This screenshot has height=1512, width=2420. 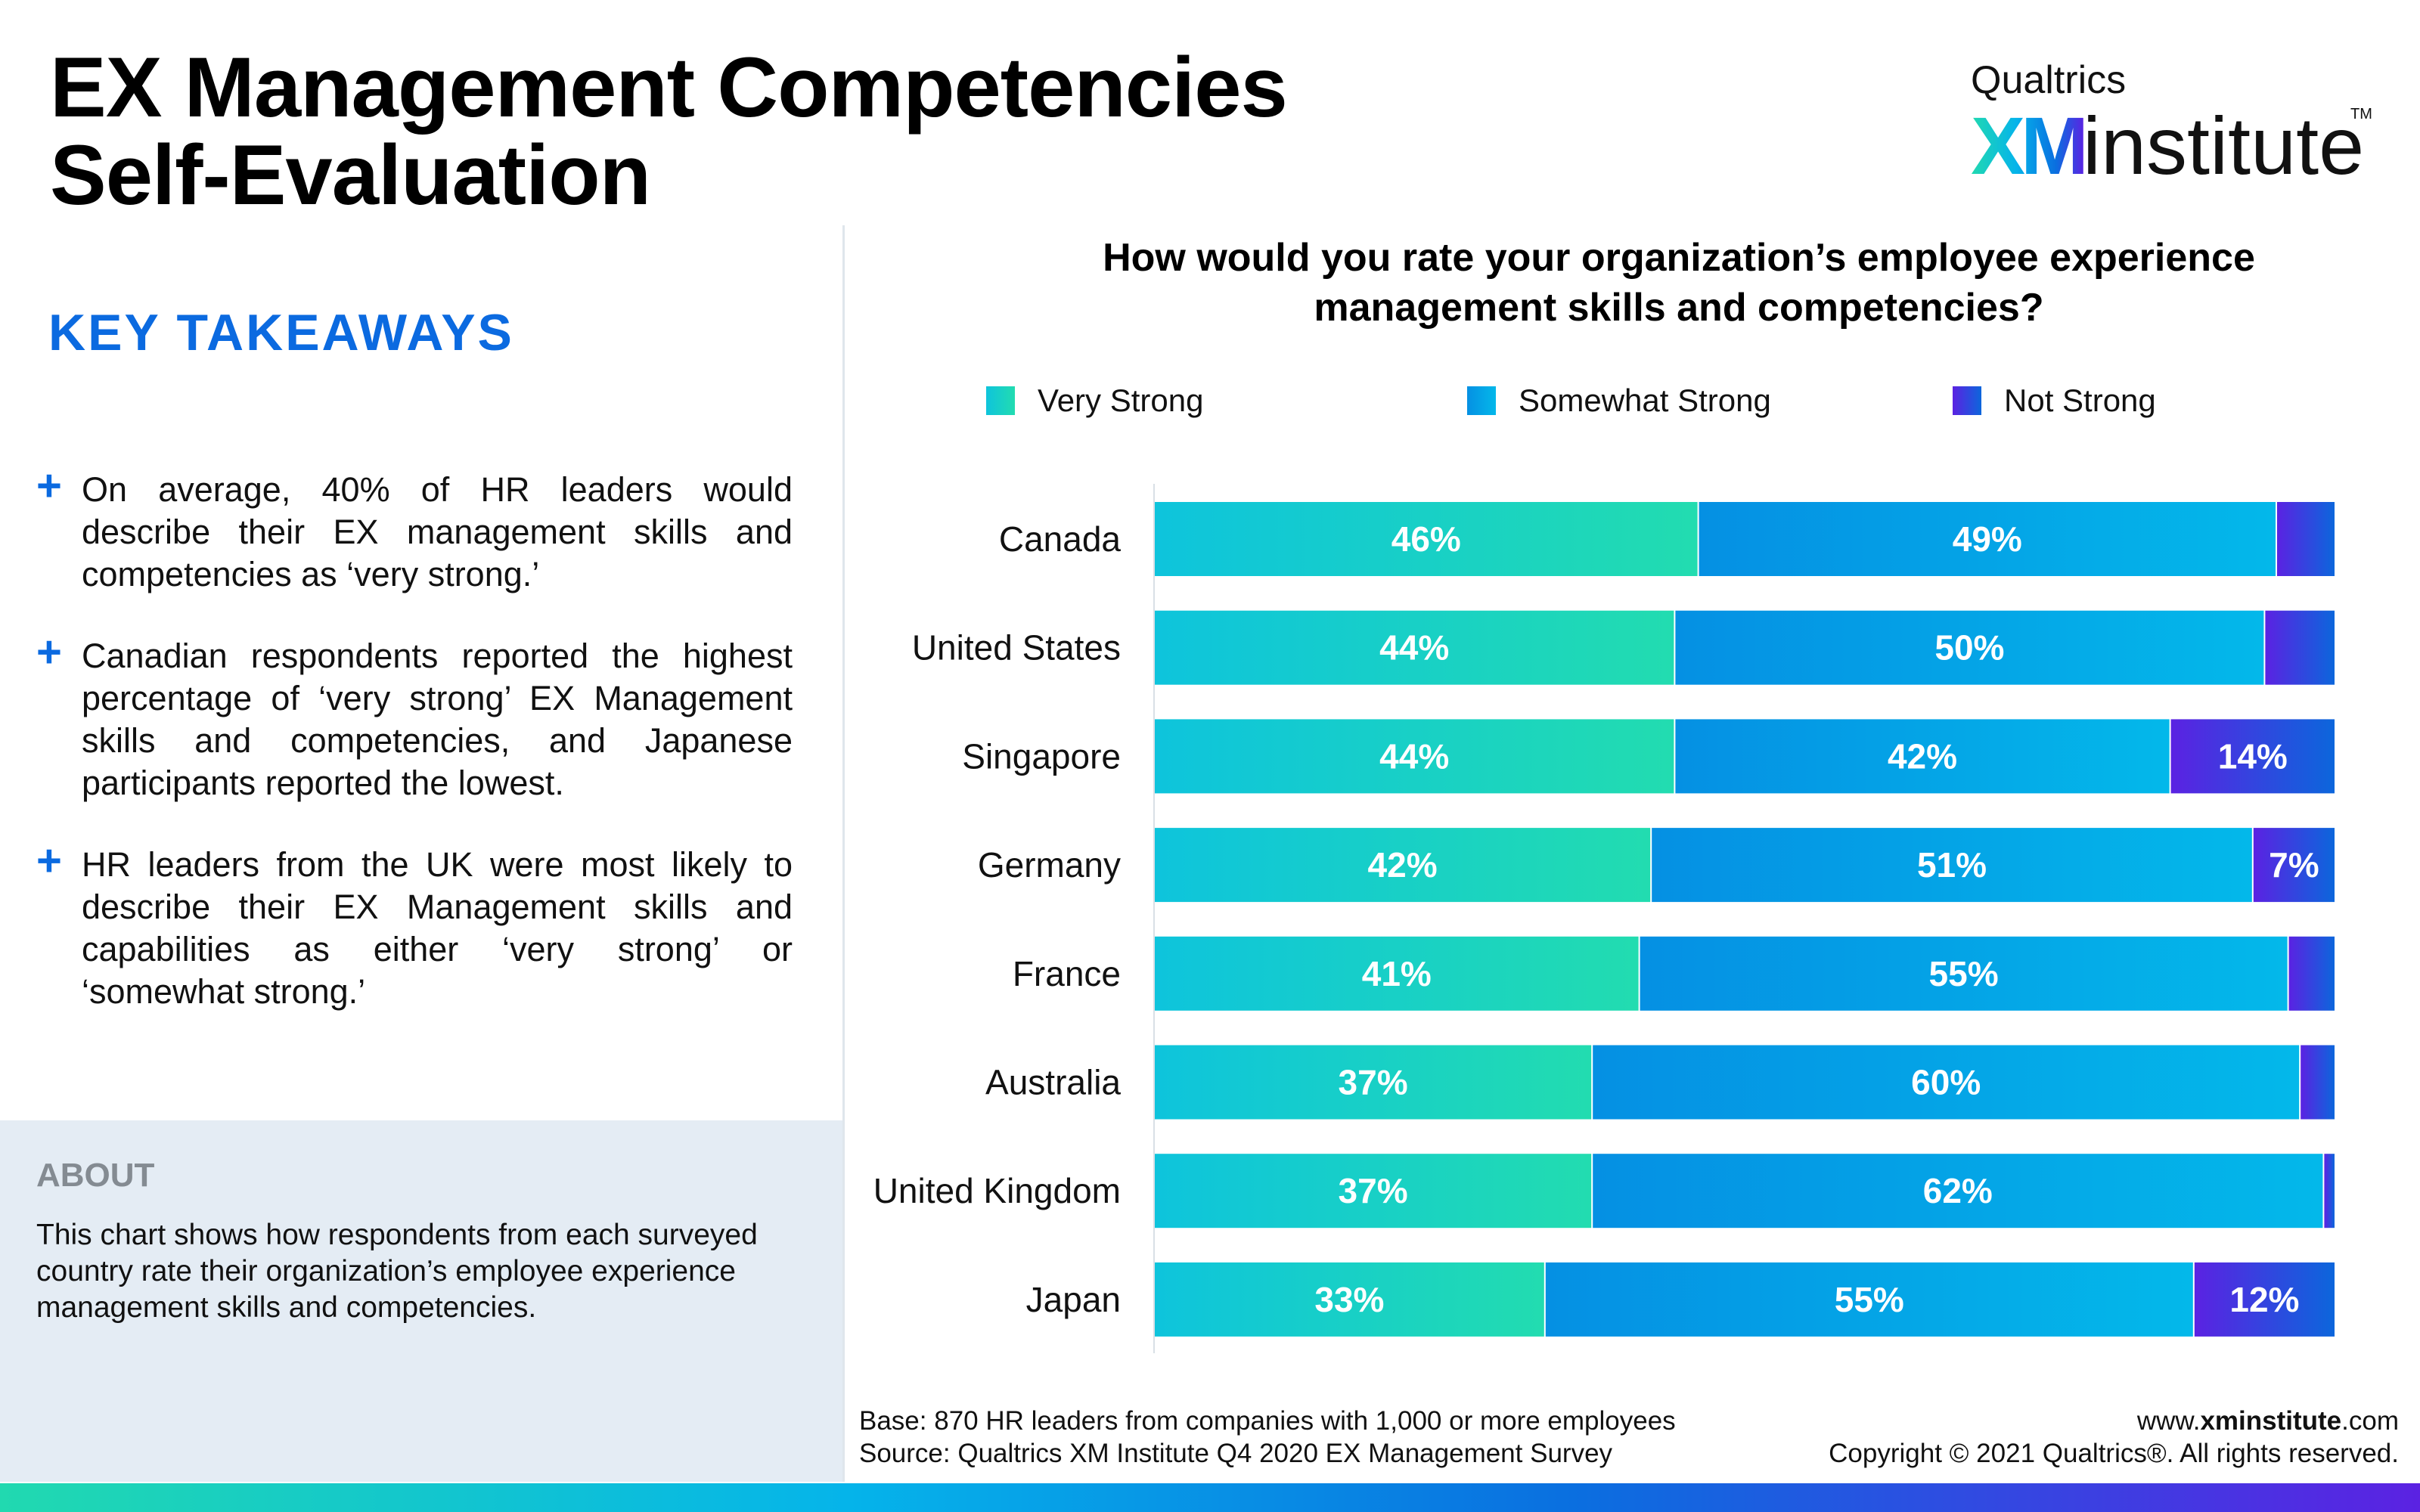 What do you see at coordinates (1049, 865) in the screenshot?
I see `category-label: Germany` at bounding box center [1049, 865].